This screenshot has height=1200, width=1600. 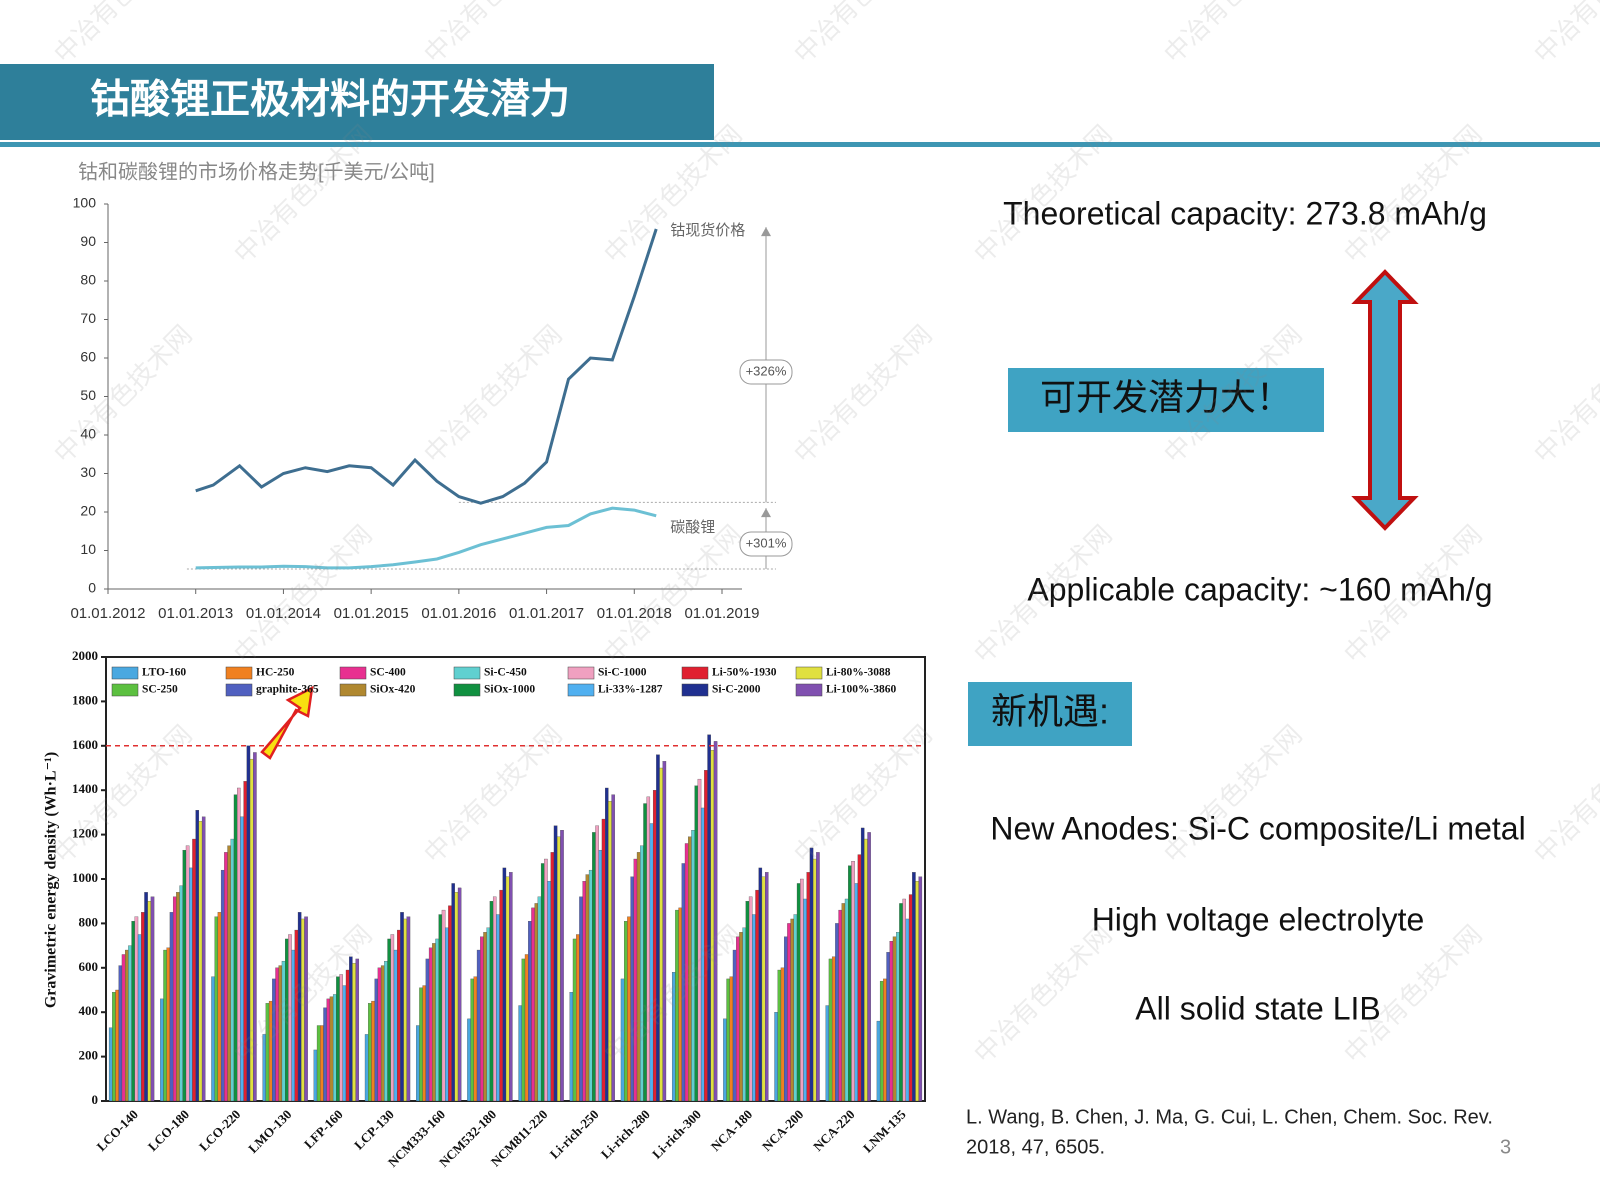 I want to click on x-tick-label: 01.01.2015, so click(x=371, y=613).